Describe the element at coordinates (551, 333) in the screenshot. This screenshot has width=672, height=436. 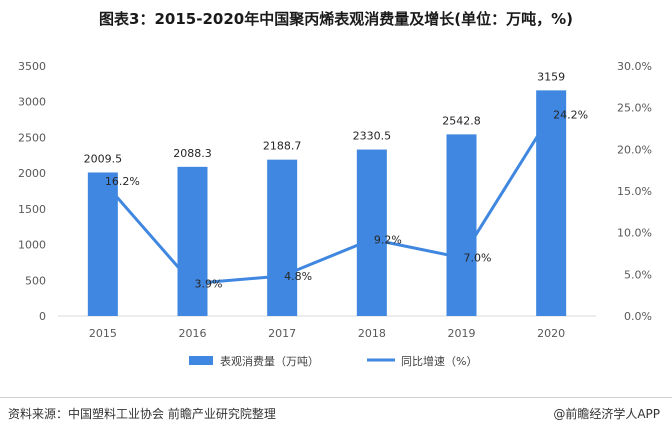
I see `x-tick-label: 2020` at that location.